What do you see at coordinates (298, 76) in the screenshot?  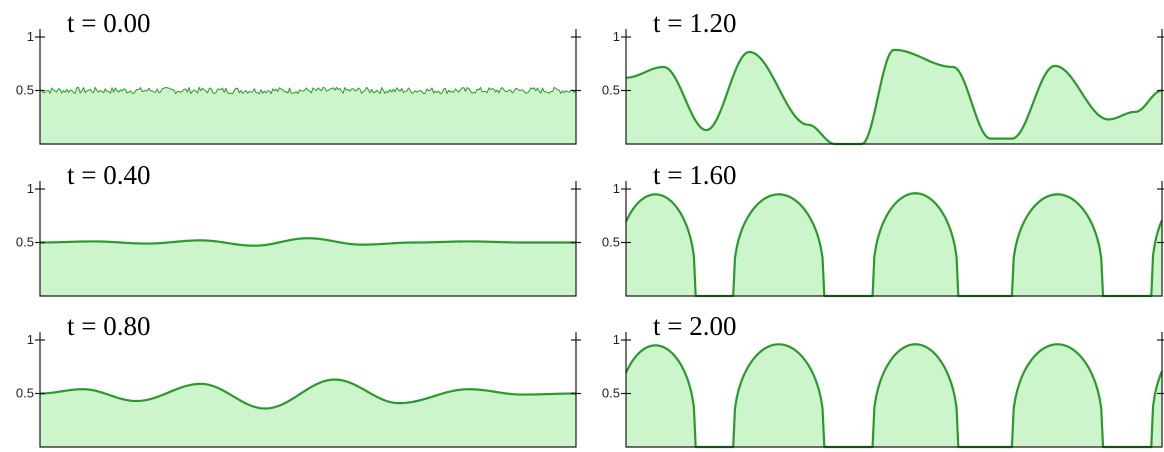 I see `panel-1: 1 0.5 t = 0.00` at bounding box center [298, 76].